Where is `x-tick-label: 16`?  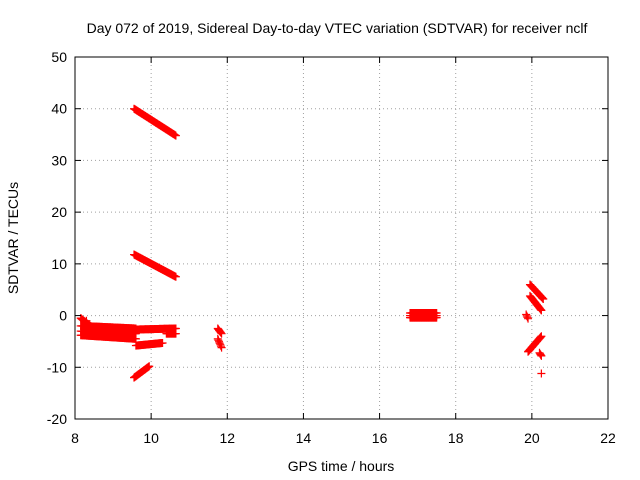 x-tick-label: 16 is located at coordinates (380, 438).